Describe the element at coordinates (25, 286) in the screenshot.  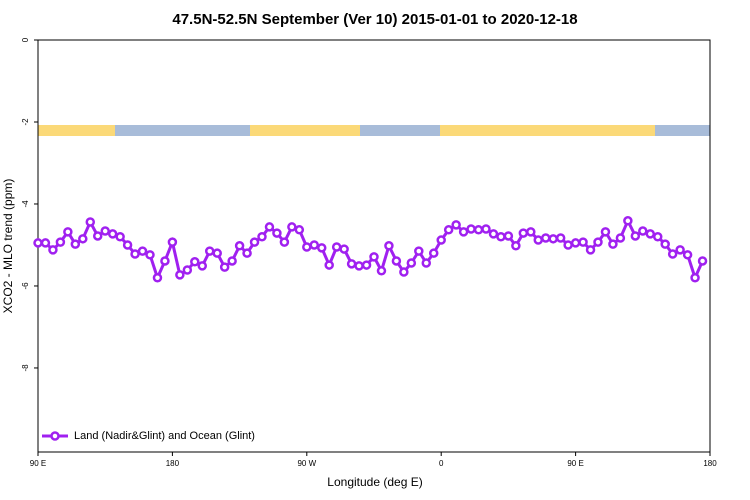
I see `y-tick-label: -6` at that location.